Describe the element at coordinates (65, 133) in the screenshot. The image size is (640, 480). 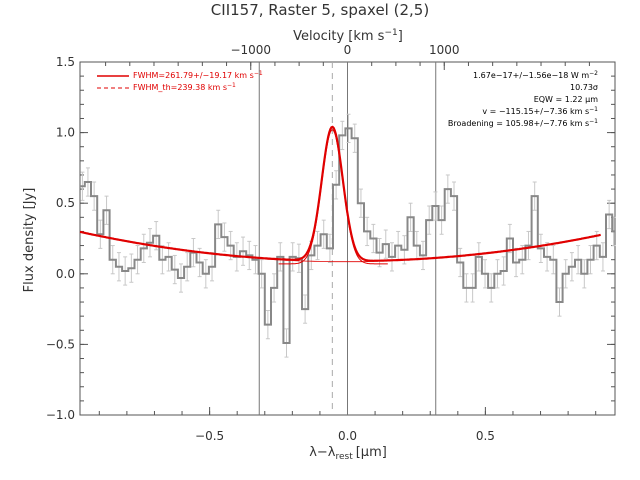
I see `y-tick-label: 1.0` at that location.